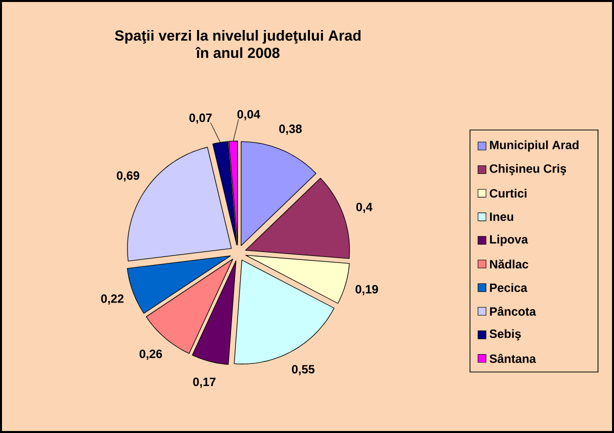 The width and height of the screenshot is (614, 433). What do you see at coordinates (248, 115) in the screenshot?
I see `data-label: 0,04` at bounding box center [248, 115].